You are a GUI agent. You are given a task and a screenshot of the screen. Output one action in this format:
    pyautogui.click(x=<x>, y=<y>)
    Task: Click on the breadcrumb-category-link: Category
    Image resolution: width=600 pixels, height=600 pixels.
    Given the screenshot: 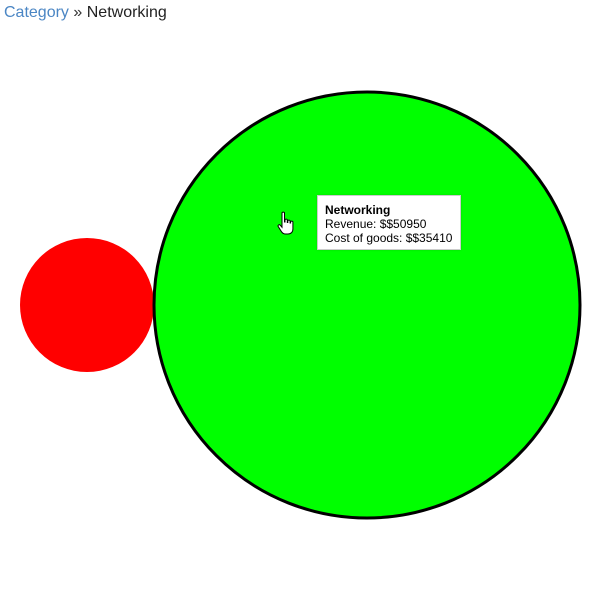 What is the action you would take?
    pyautogui.click(x=36, y=12)
    